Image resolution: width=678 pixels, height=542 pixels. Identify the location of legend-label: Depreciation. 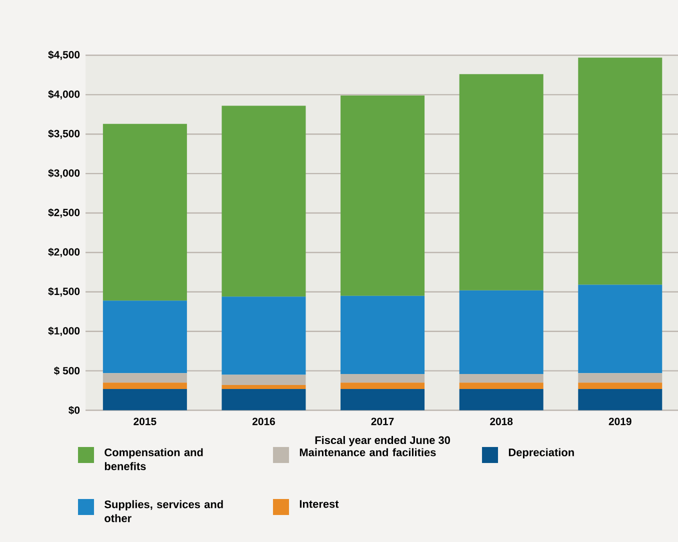
(541, 453).